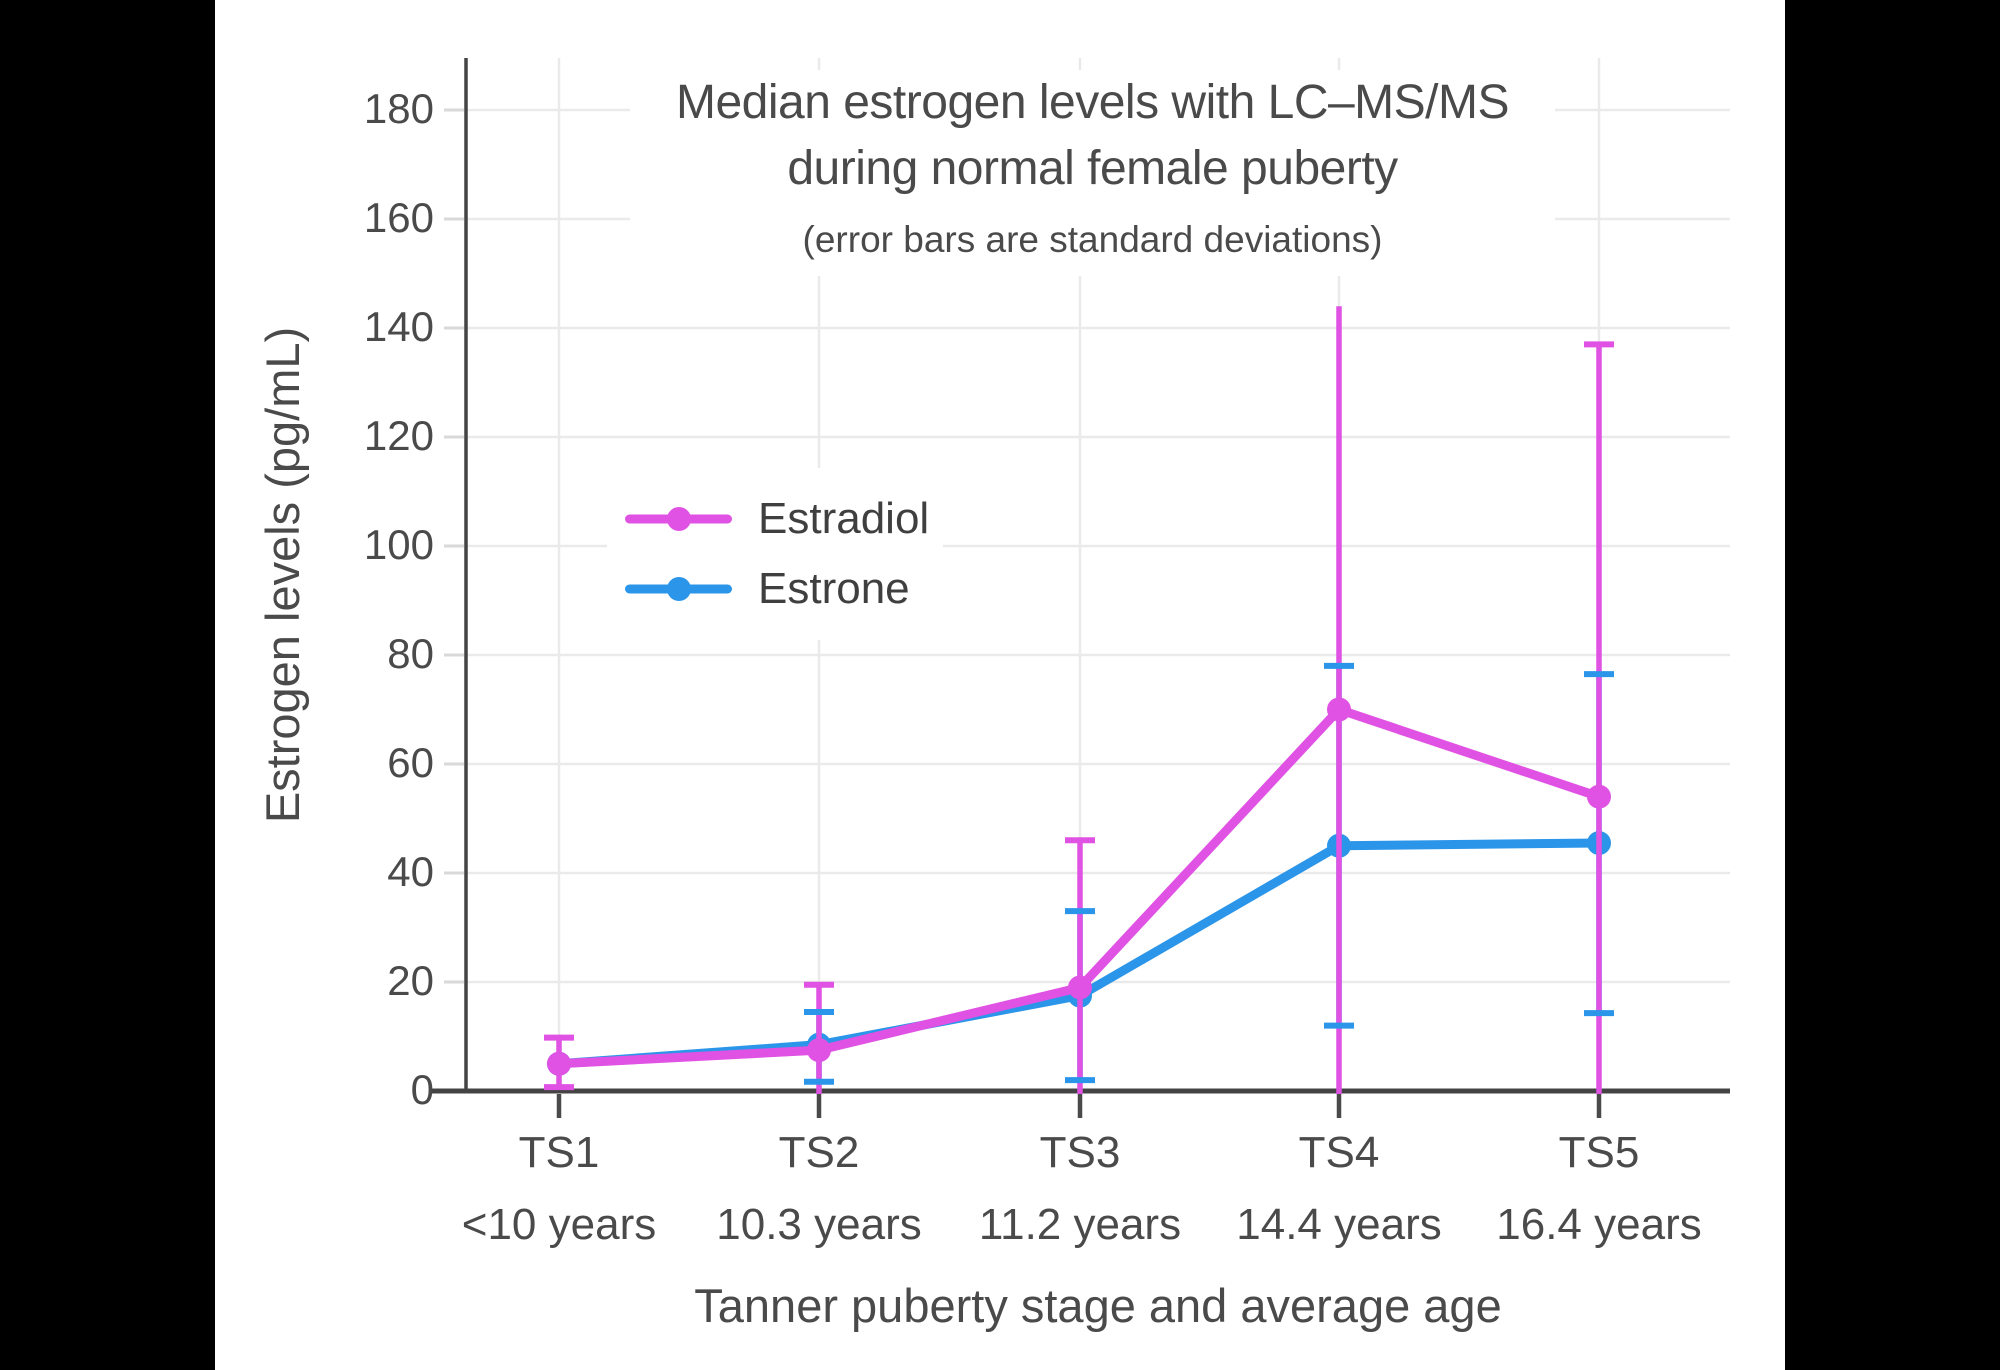  What do you see at coordinates (819, 1050) in the screenshot?
I see `estradiol-marker-TS2` at bounding box center [819, 1050].